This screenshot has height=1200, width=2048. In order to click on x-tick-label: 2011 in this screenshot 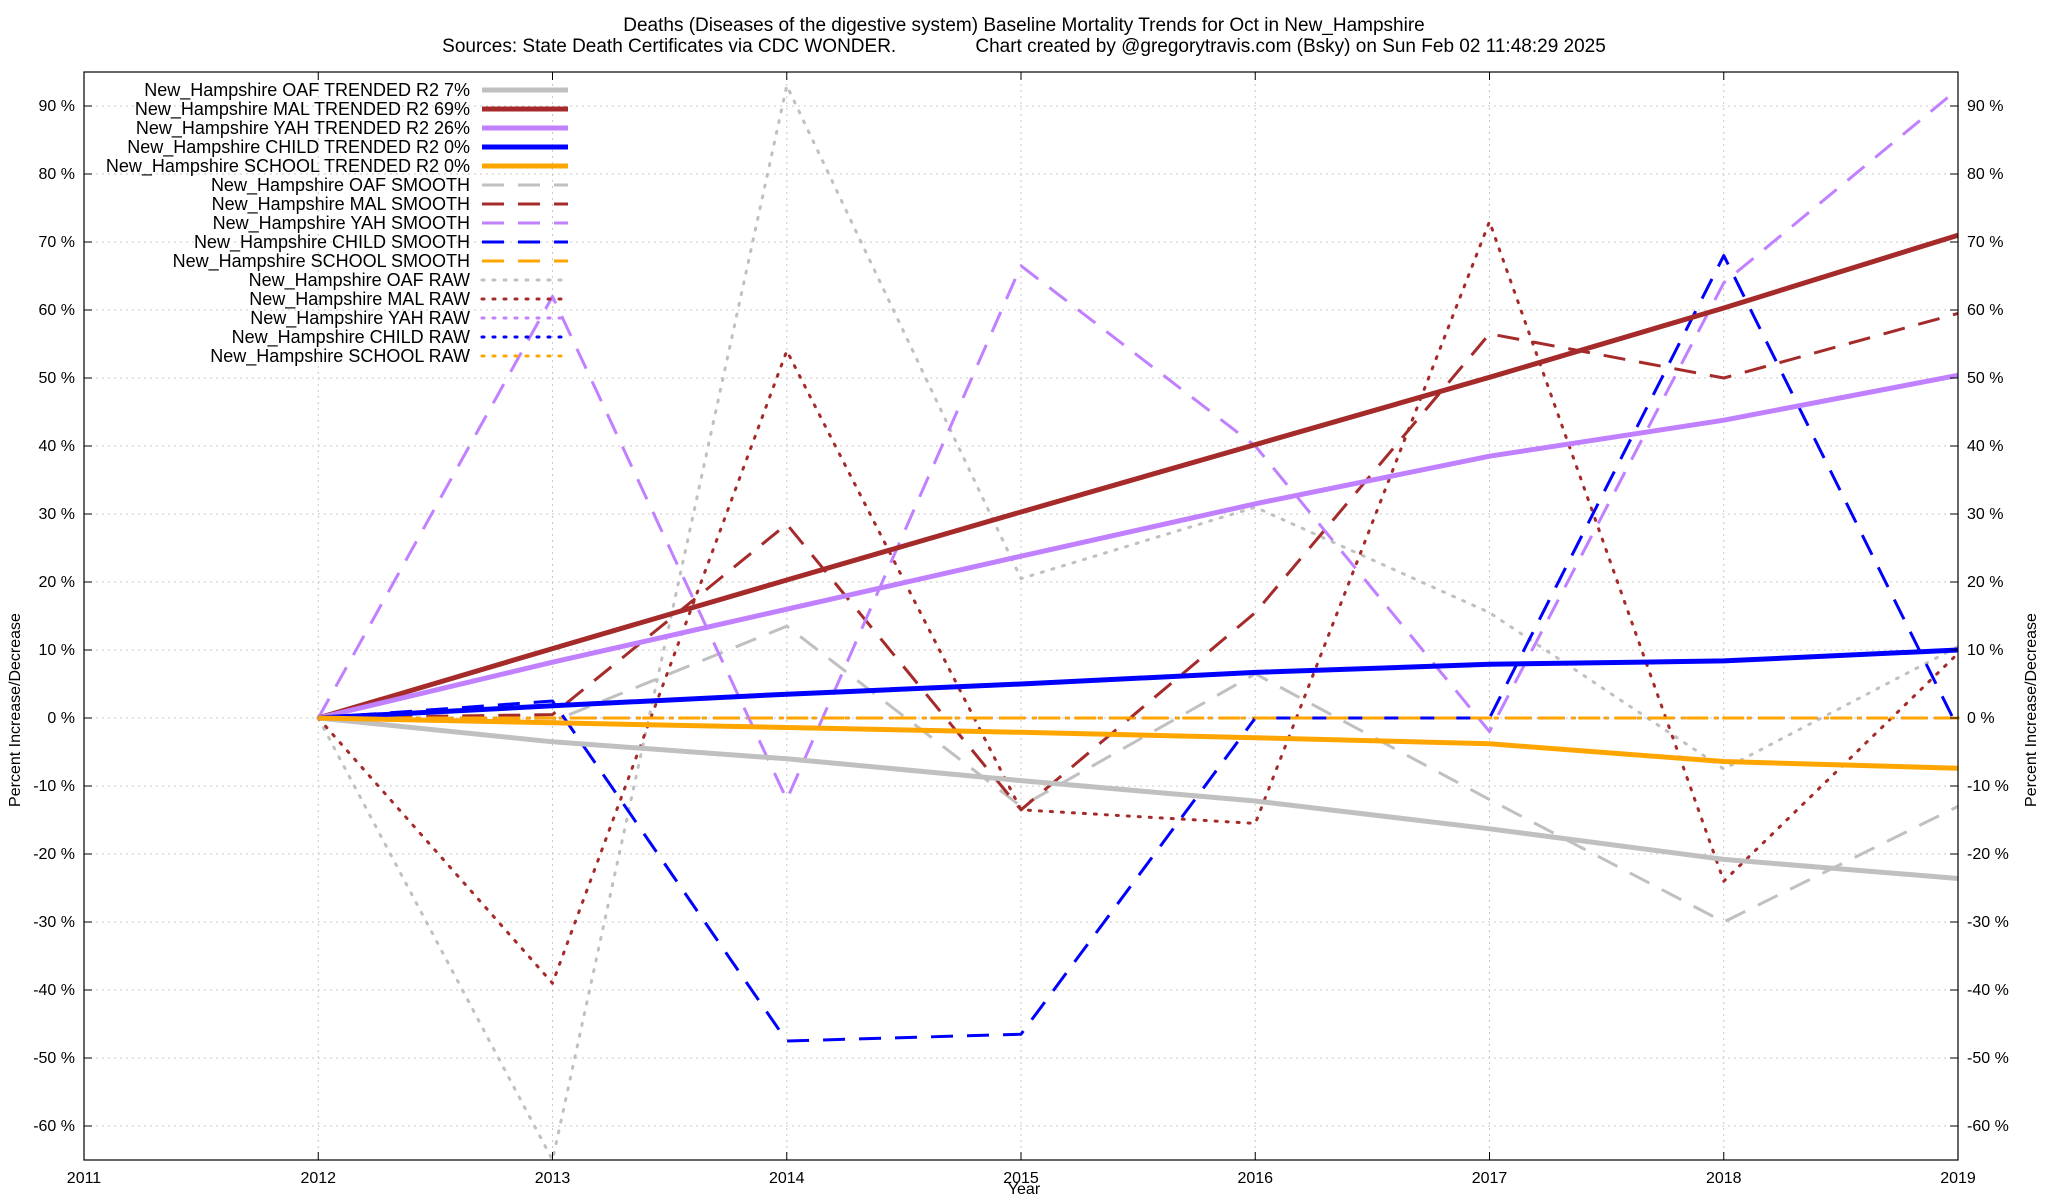, I will do `click(84, 1178)`.